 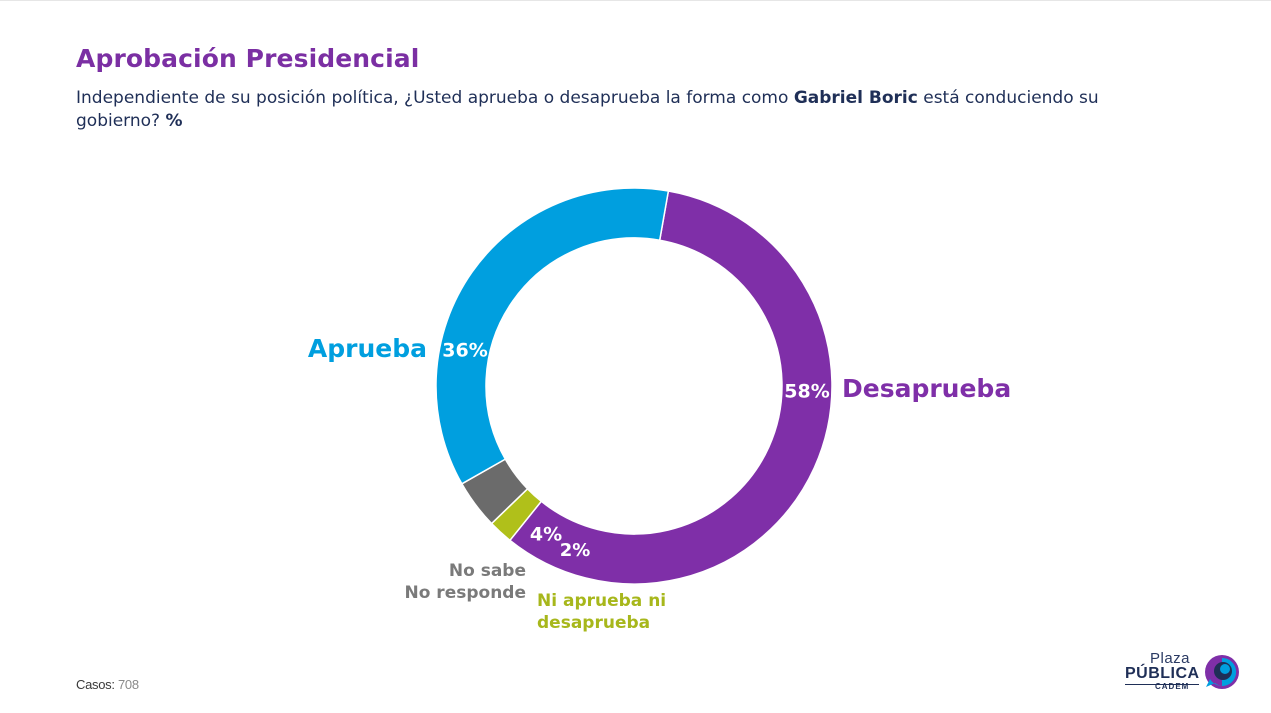 I want to click on donut-slice-desaprueba, so click(x=670, y=387).